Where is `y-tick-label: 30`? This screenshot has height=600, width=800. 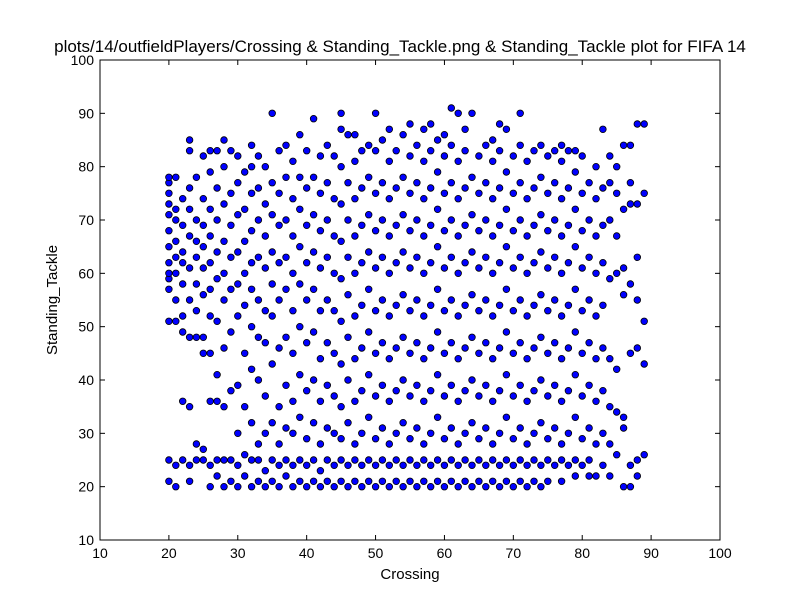 y-tick-label: 30 is located at coordinates (86, 433).